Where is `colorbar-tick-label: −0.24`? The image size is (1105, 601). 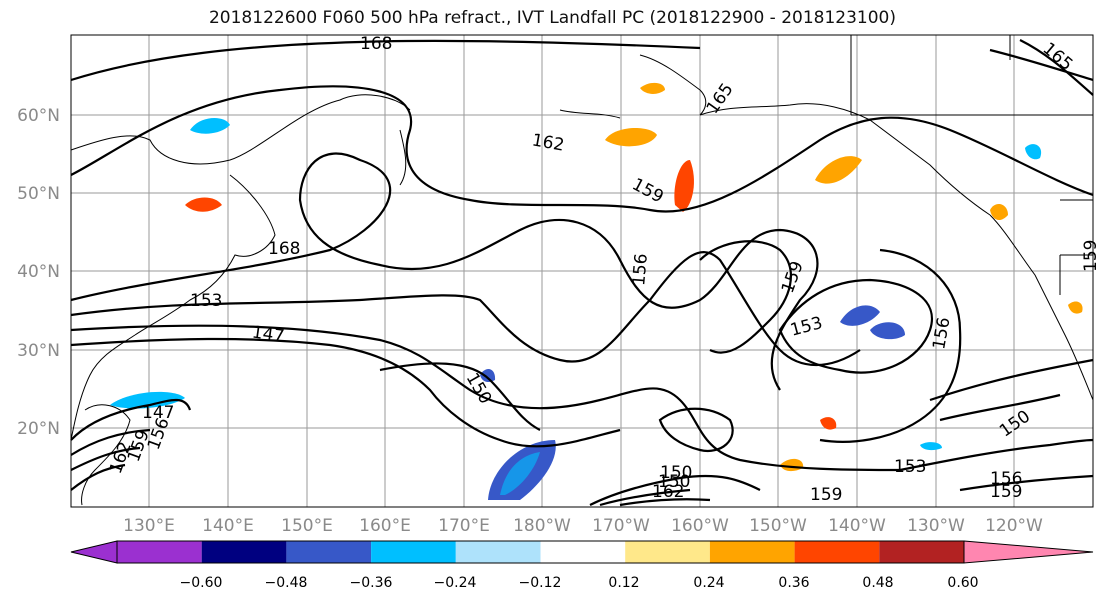
colorbar-tick-label: −0.24 is located at coordinates (455, 583).